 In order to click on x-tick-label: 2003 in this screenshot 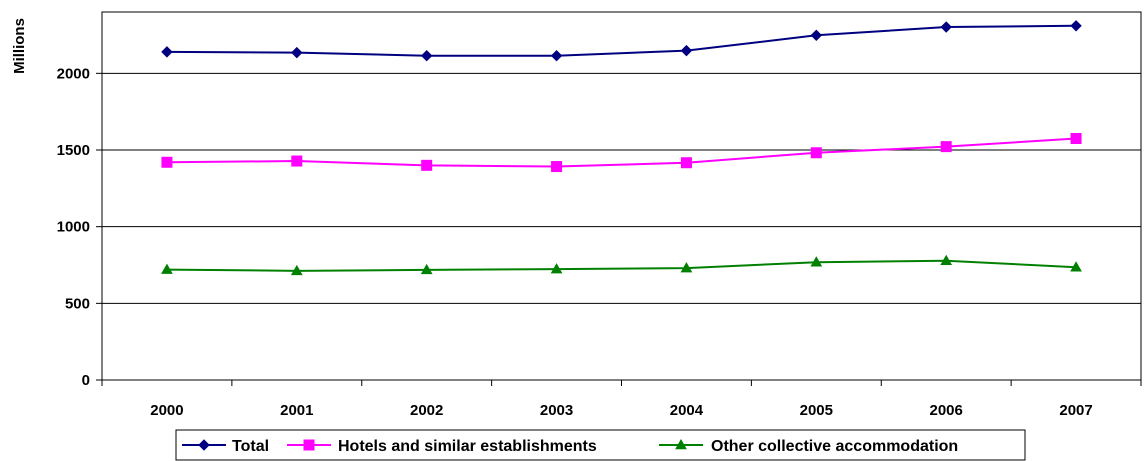, I will do `click(556, 410)`.